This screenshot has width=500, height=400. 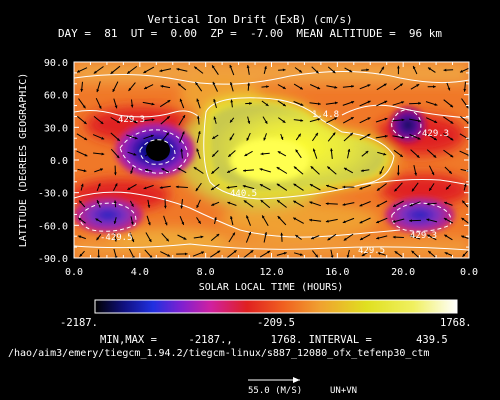 I want to click on contour-label: 440.5, so click(x=243, y=194).